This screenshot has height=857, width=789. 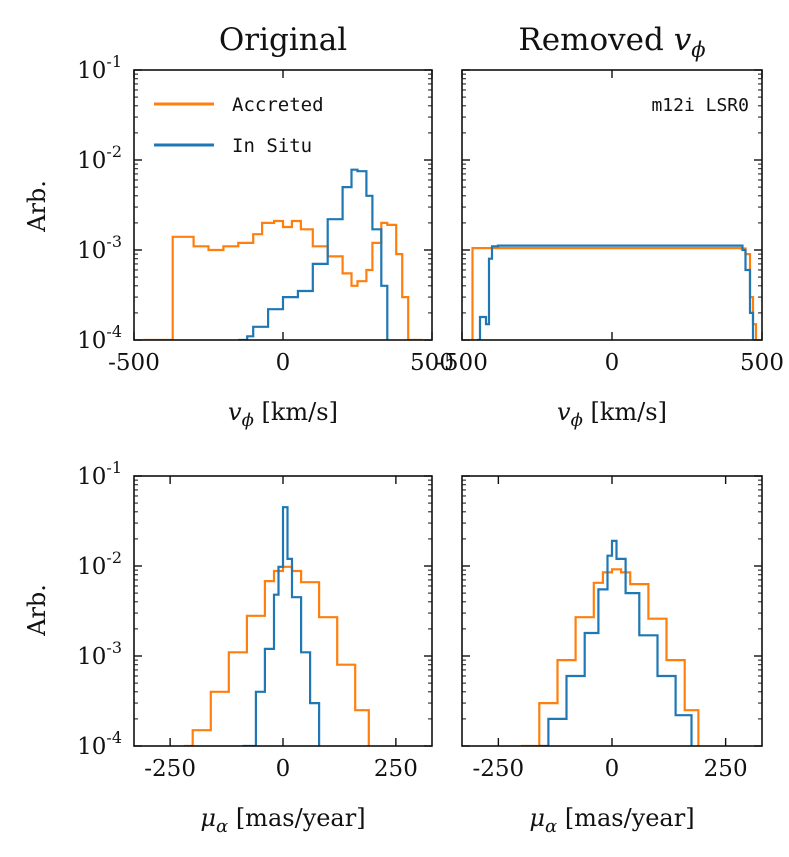 I want to click on y-label-bottom: Arb., so click(x=37, y=610).